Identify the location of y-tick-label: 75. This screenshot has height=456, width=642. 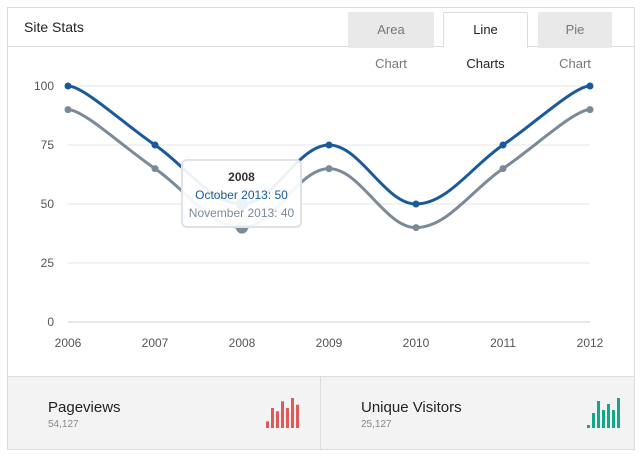
(48, 145).